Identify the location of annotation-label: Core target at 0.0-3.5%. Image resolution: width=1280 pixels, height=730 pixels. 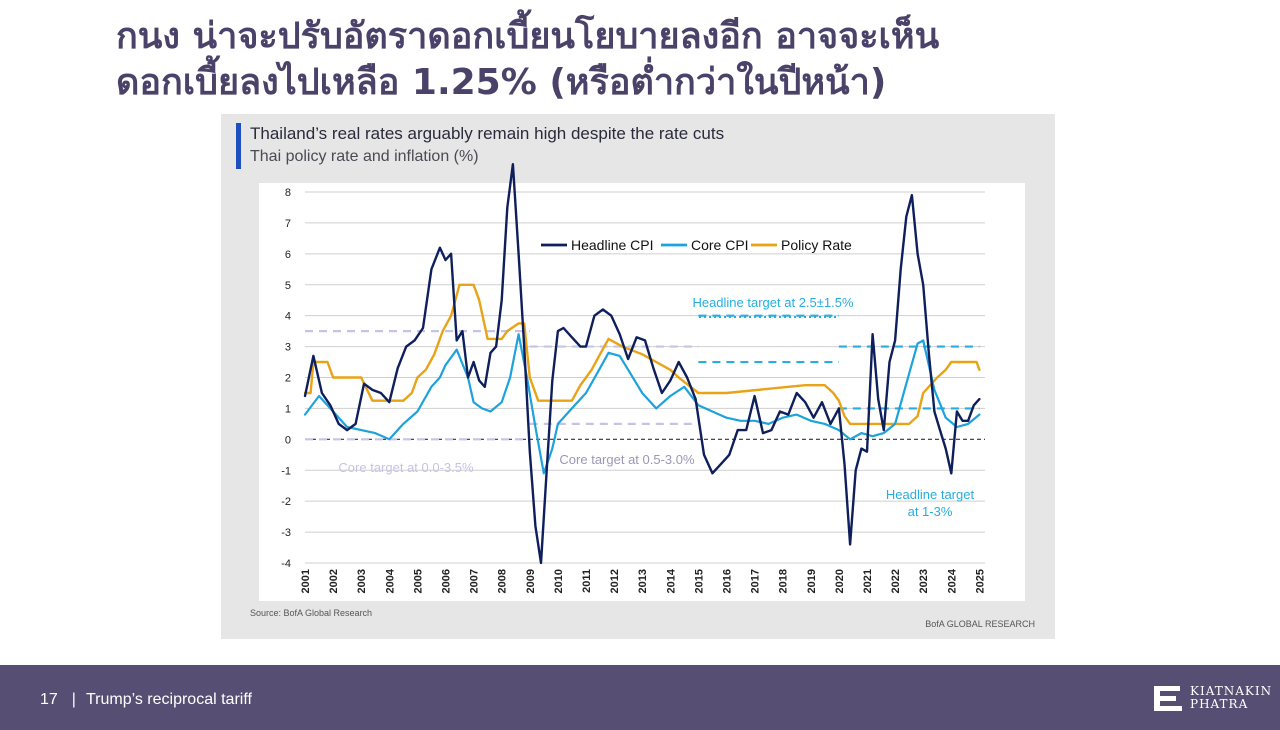
(406, 467).